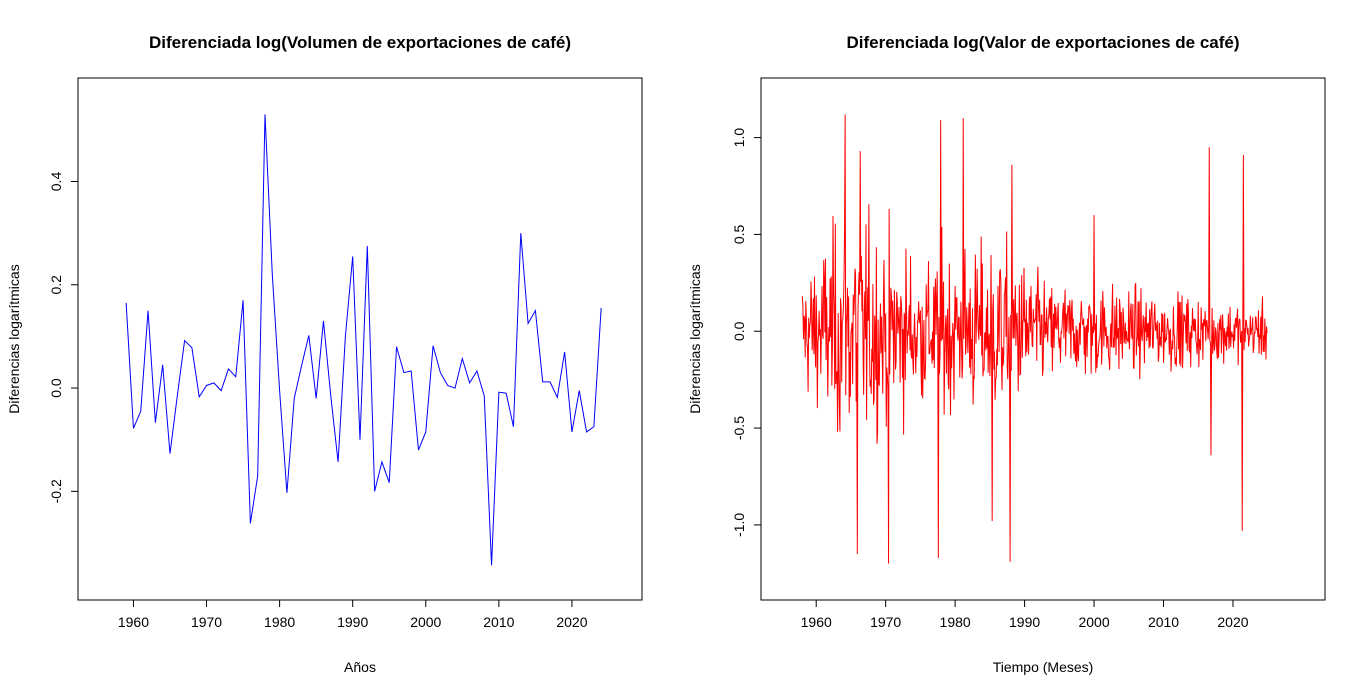 The width and height of the screenshot is (1366, 697). Describe the element at coordinates (56, 182) in the screenshot. I see `y-tick-label: 0.4` at that location.